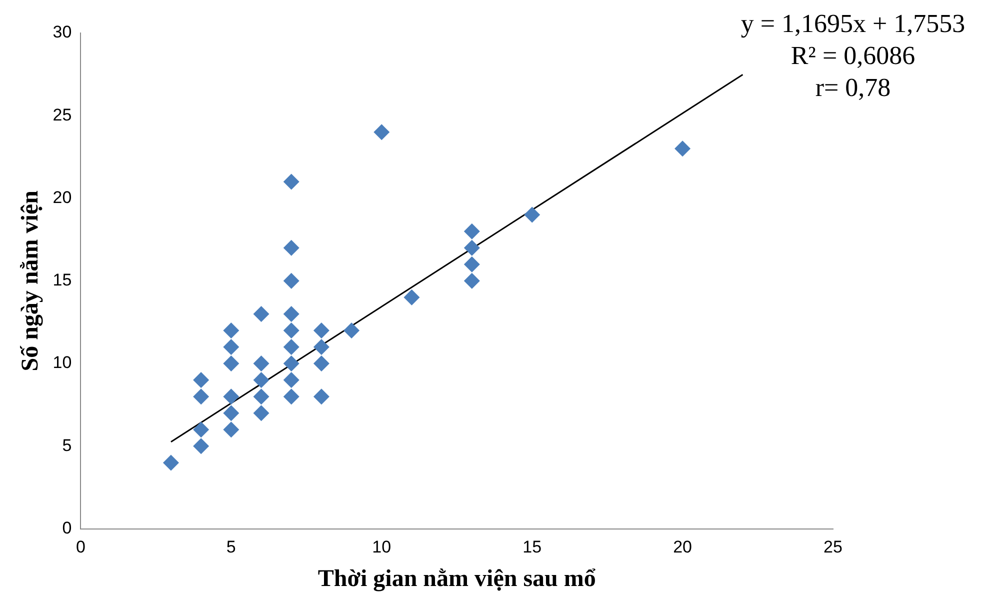 Image resolution: width=998 pixels, height=601 pixels. I want to click on y-tick-label: 25, so click(62, 114).